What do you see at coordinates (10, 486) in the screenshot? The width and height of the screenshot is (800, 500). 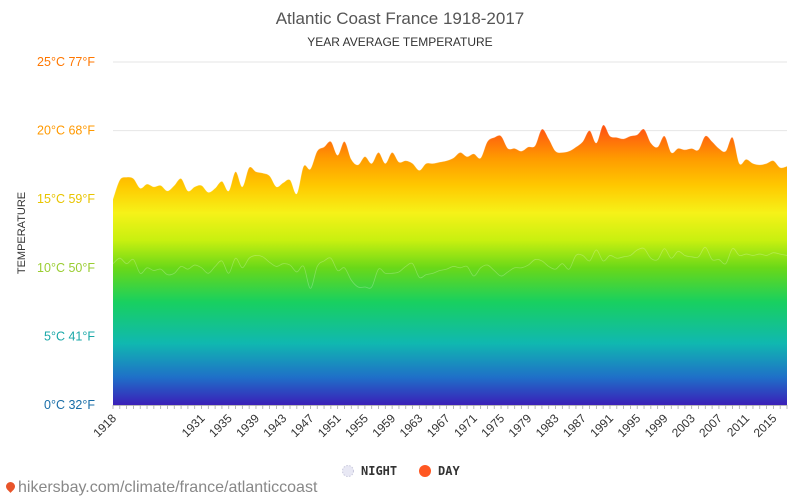 I see `map-pin-icon` at bounding box center [10, 486].